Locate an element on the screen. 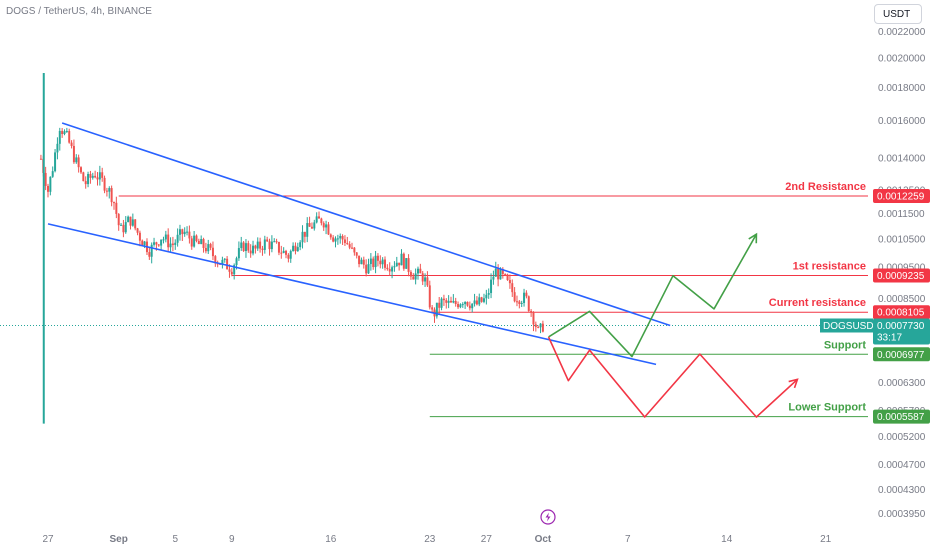  bearish-scenario-path is located at coordinates (672, 377).